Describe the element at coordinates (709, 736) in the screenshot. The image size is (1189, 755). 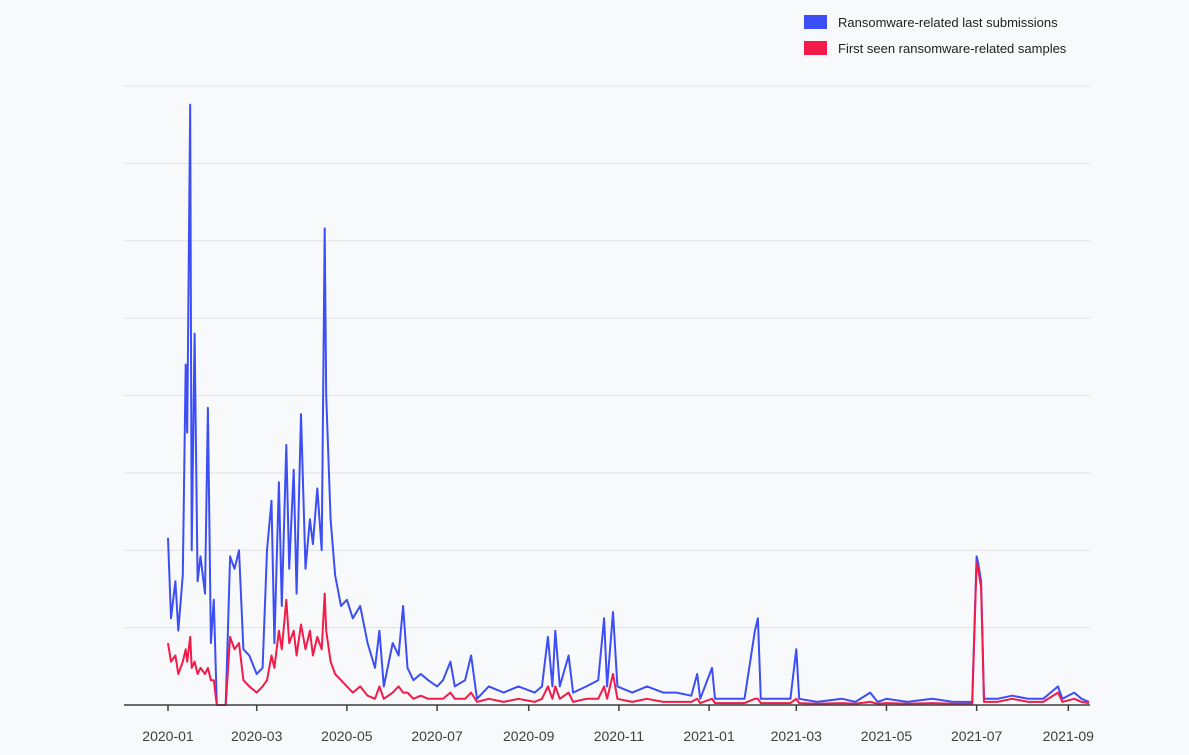
I see `x-tick-label: 2021-01` at that location.